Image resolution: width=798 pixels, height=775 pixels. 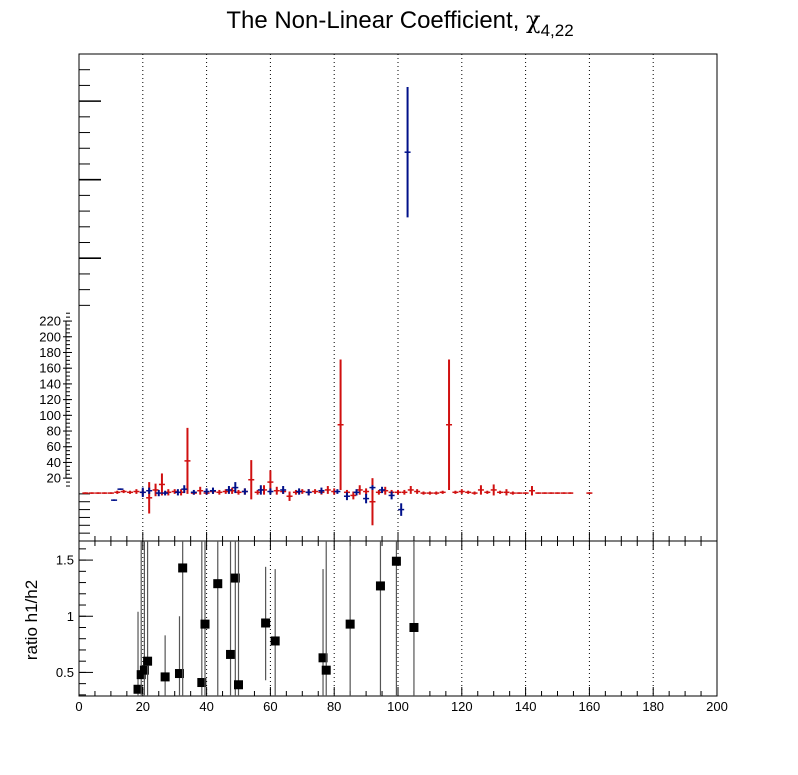 I want to click on ratio-points, so click(x=276, y=618).